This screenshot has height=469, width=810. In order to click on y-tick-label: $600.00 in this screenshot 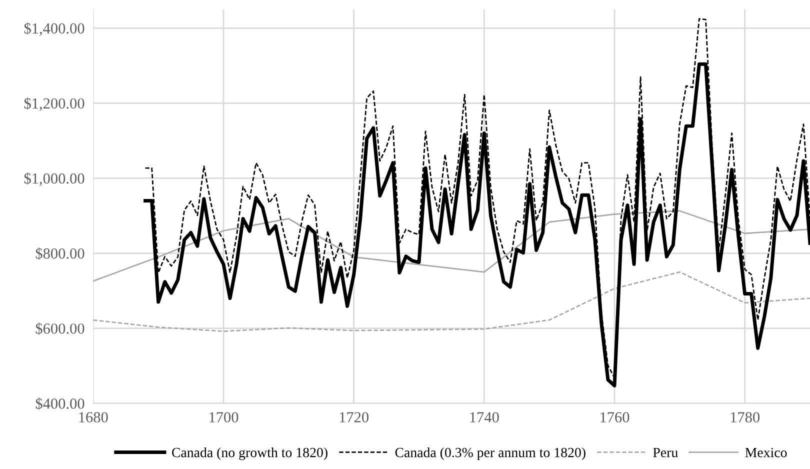, I will do `click(60, 328)`.